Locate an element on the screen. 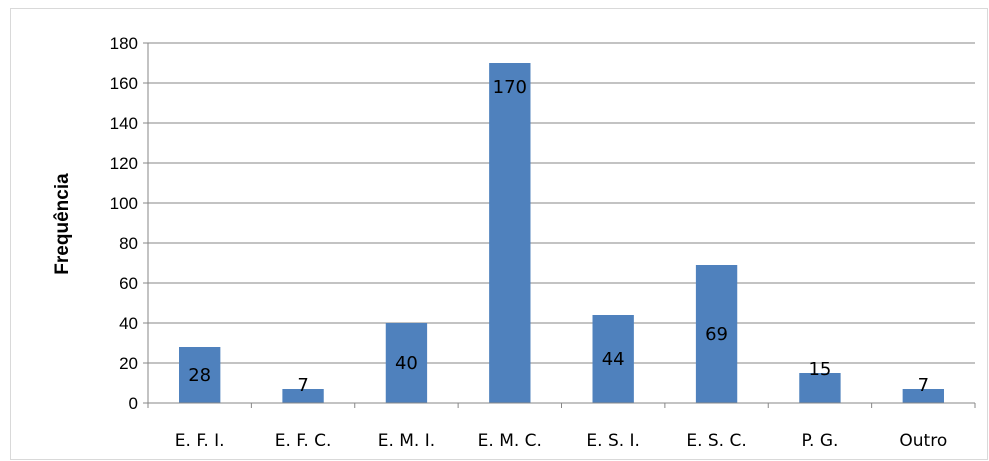 The height and width of the screenshot is (461, 989). y-tick-label: 140 is located at coordinates (124, 123).